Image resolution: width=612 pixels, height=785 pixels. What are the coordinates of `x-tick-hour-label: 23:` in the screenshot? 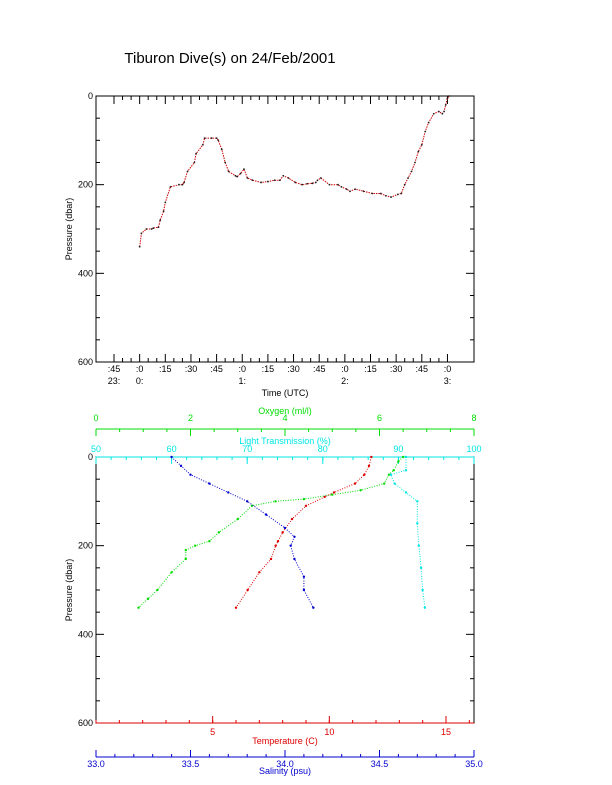 It's located at (114, 381).